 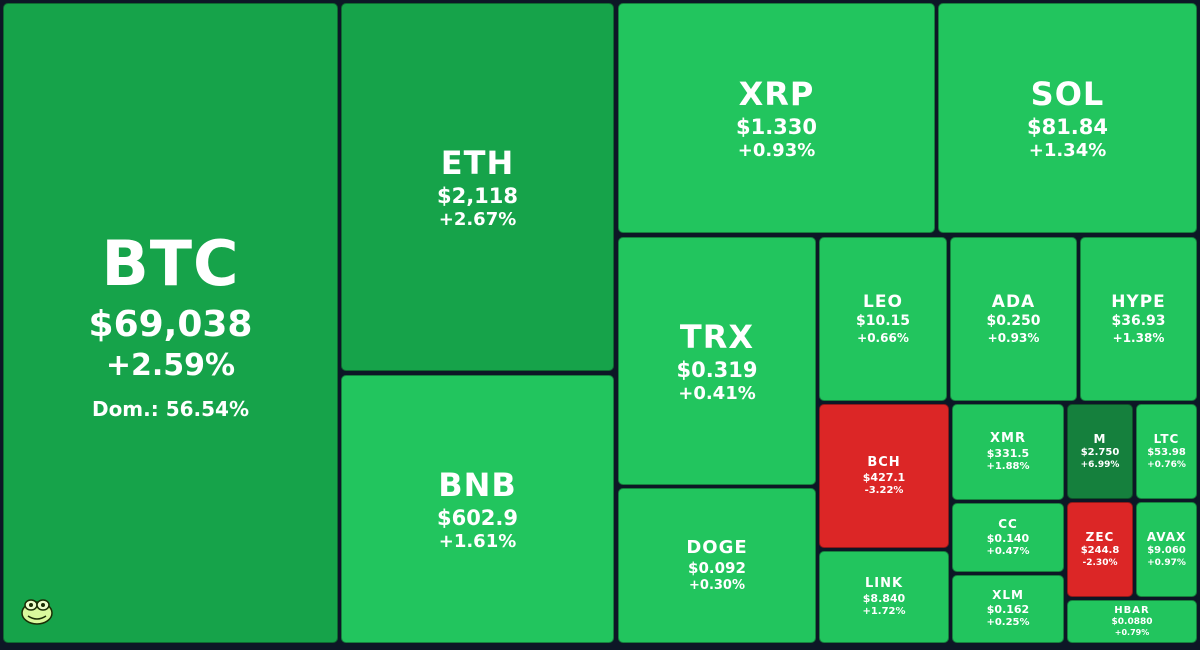 I want to click on tile-price: $81.84, so click(x=1067, y=126).